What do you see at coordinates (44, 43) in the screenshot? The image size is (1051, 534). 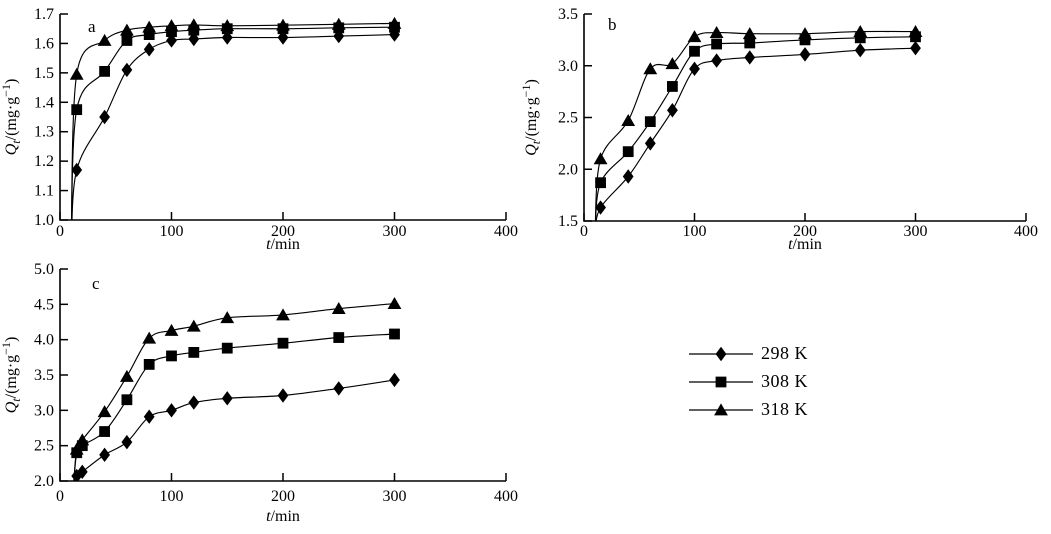 I see `svg-text: 1.6` at bounding box center [44, 43].